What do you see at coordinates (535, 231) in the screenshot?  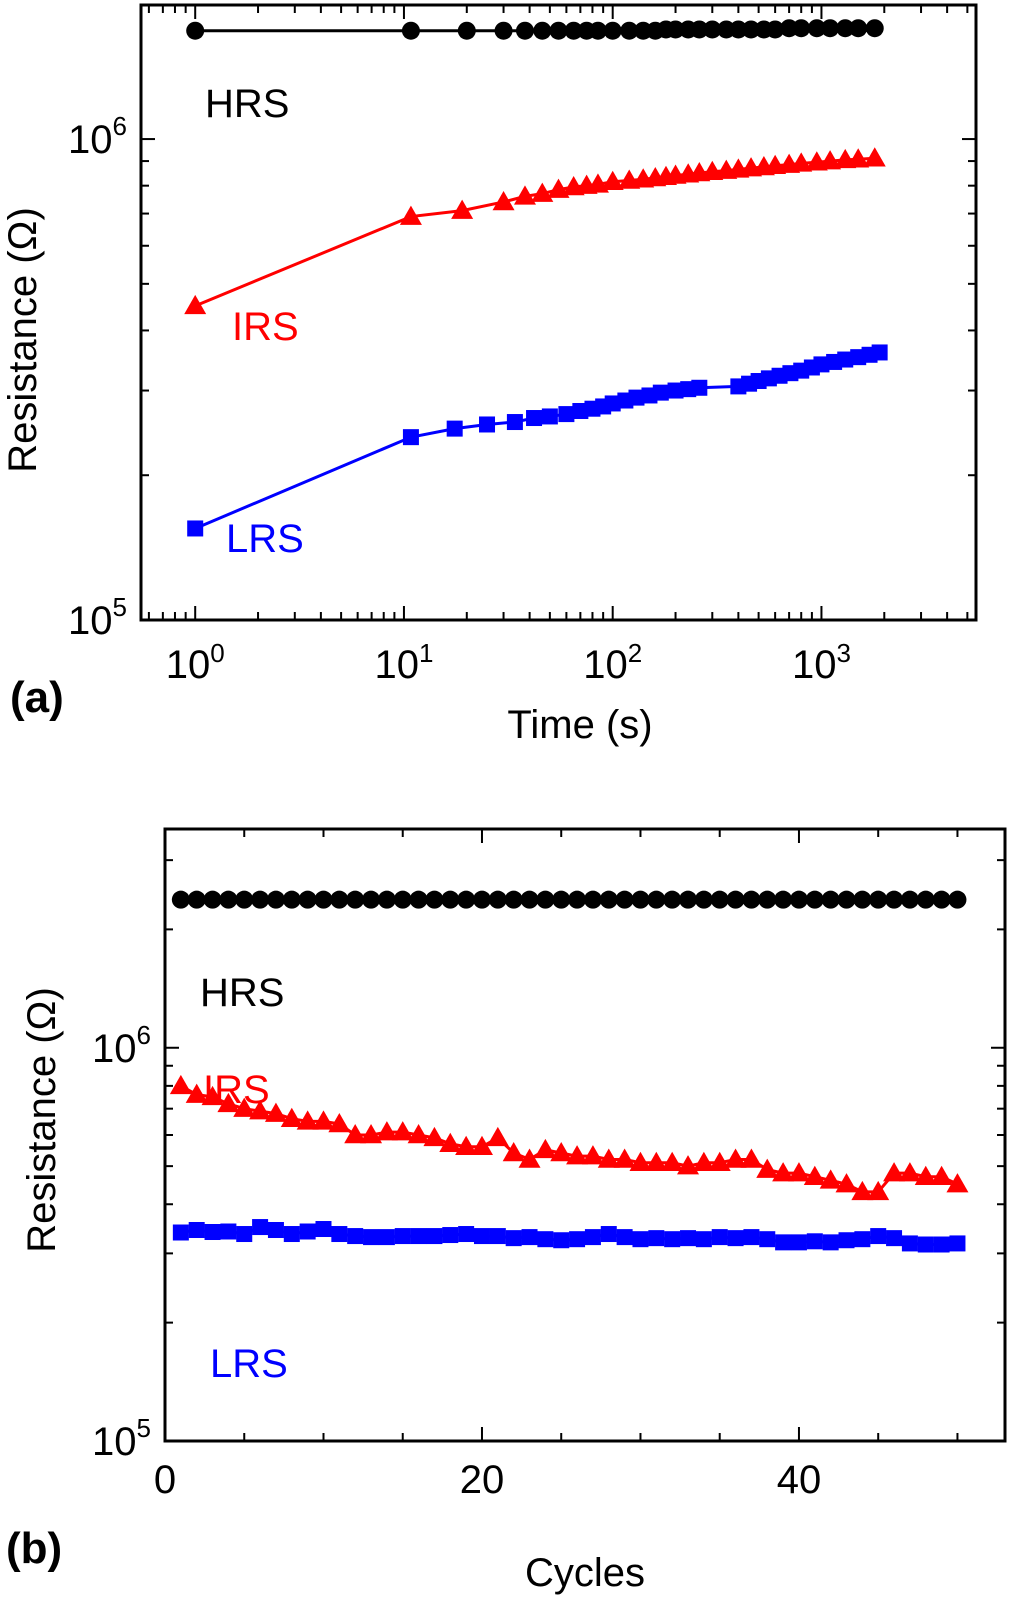 I see `series-irs` at bounding box center [535, 231].